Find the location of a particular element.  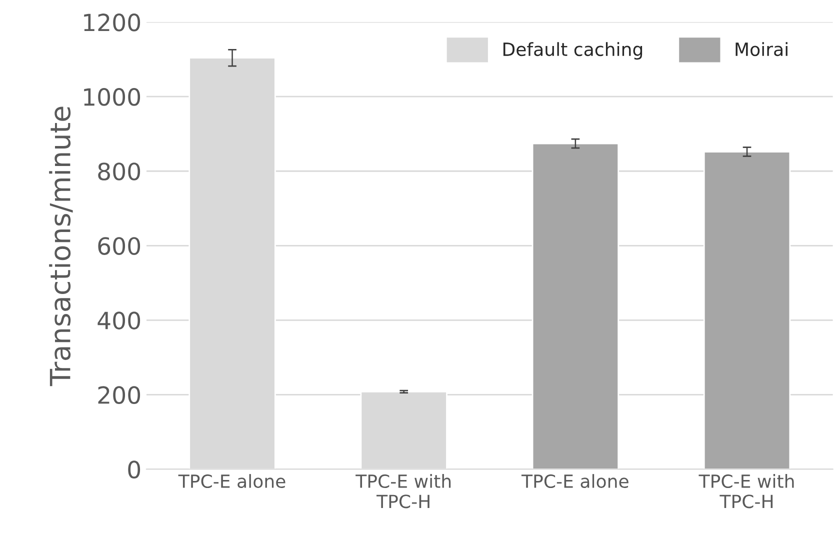

y-tick-label: 800 is located at coordinates (119, 171).